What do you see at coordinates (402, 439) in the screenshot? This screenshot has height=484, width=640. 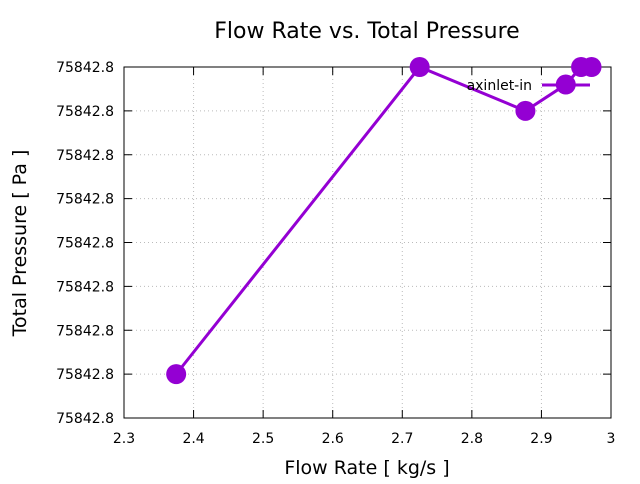 I see `x-tick-label: 2.7` at bounding box center [402, 439].